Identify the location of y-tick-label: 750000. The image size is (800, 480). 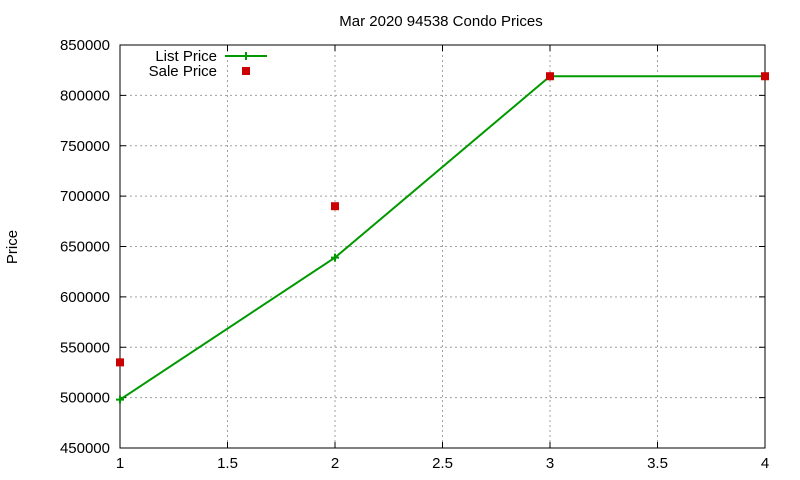
(85, 146).